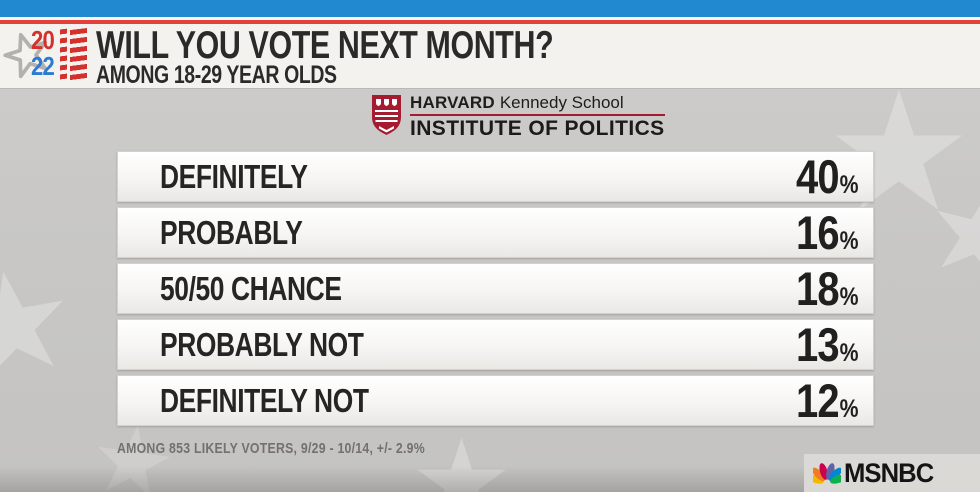  Describe the element at coordinates (452, 102) in the screenshot. I see `source-org-bold: HARVARD` at that location.